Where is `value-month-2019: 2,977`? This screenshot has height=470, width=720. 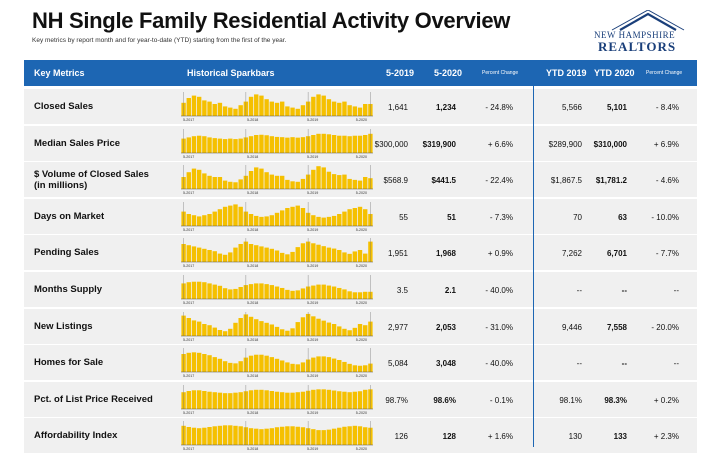 value-month-2019: 2,977 is located at coordinates (397, 327).